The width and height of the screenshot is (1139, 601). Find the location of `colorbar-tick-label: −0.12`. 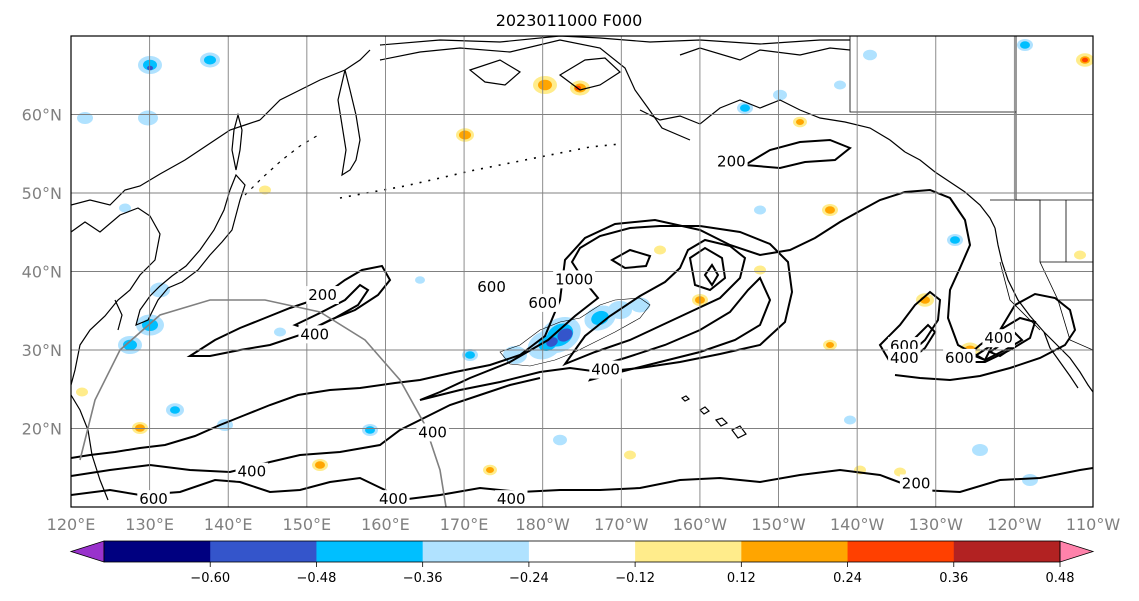

colorbar-tick-label: −0.12 is located at coordinates (635, 578).